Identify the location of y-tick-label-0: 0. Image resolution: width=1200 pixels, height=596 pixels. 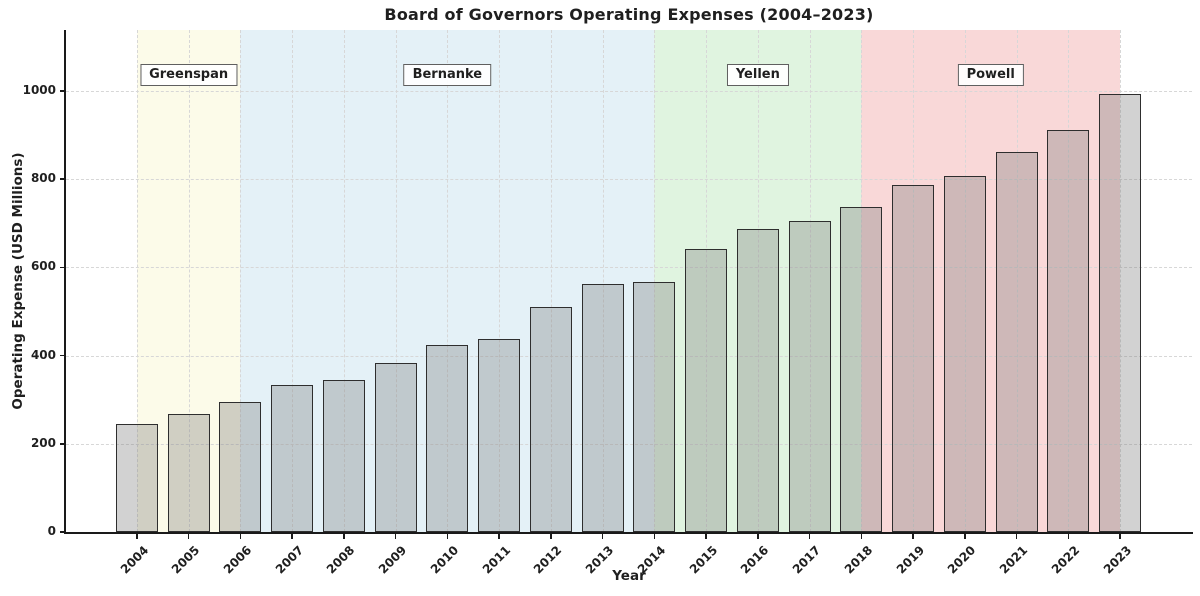
(51, 531).